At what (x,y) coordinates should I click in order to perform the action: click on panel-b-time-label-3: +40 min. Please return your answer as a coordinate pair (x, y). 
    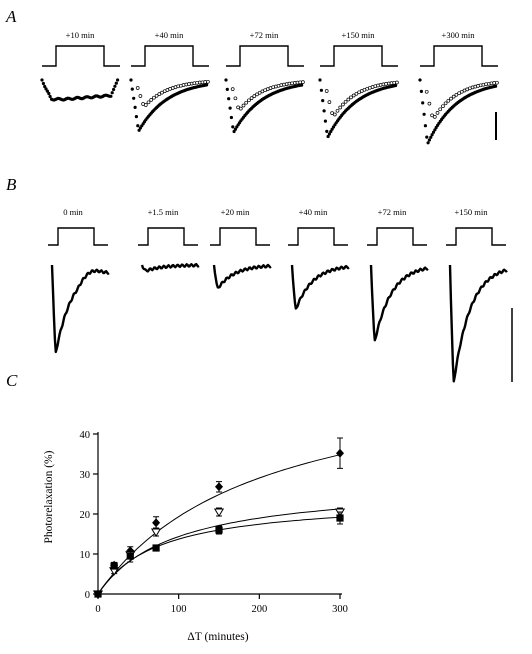
    Looking at the image, I should click on (313, 212).